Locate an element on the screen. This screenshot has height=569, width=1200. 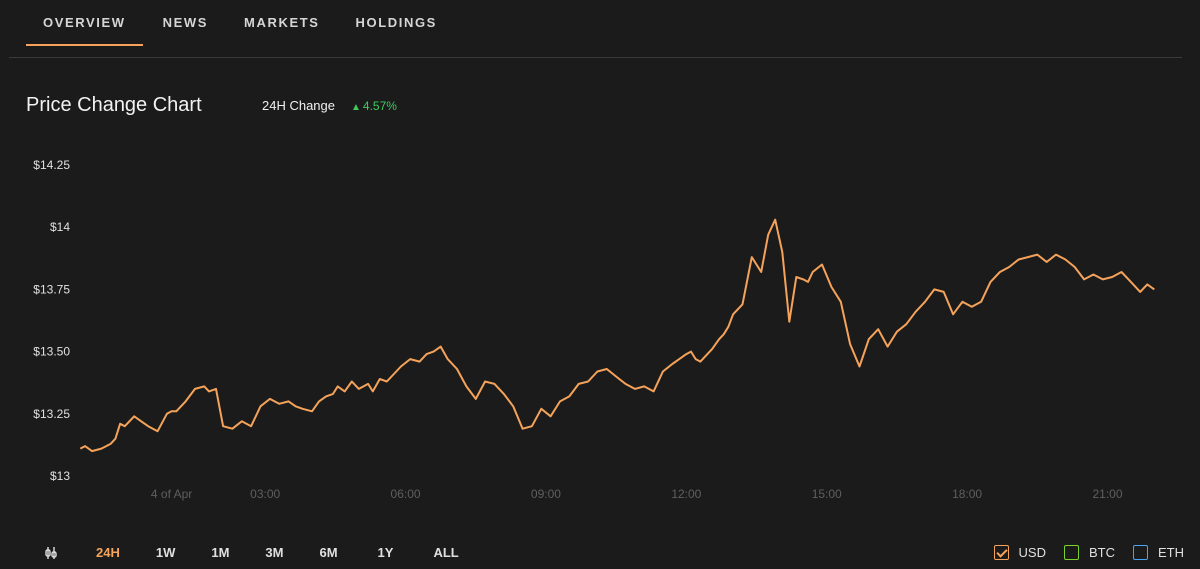
currency-eth: ETH is located at coordinates (1158, 552).